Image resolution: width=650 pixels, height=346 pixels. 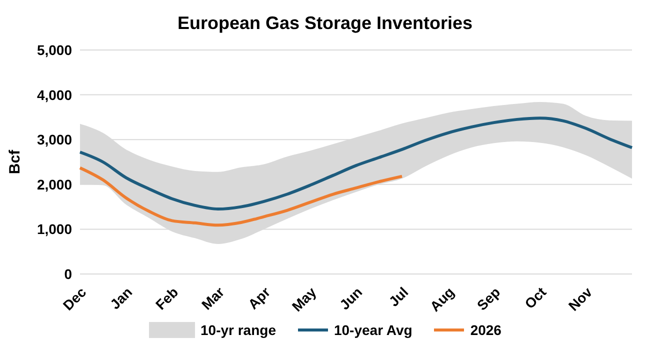 I want to click on y-tick-label: 3,000, so click(x=54, y=140).